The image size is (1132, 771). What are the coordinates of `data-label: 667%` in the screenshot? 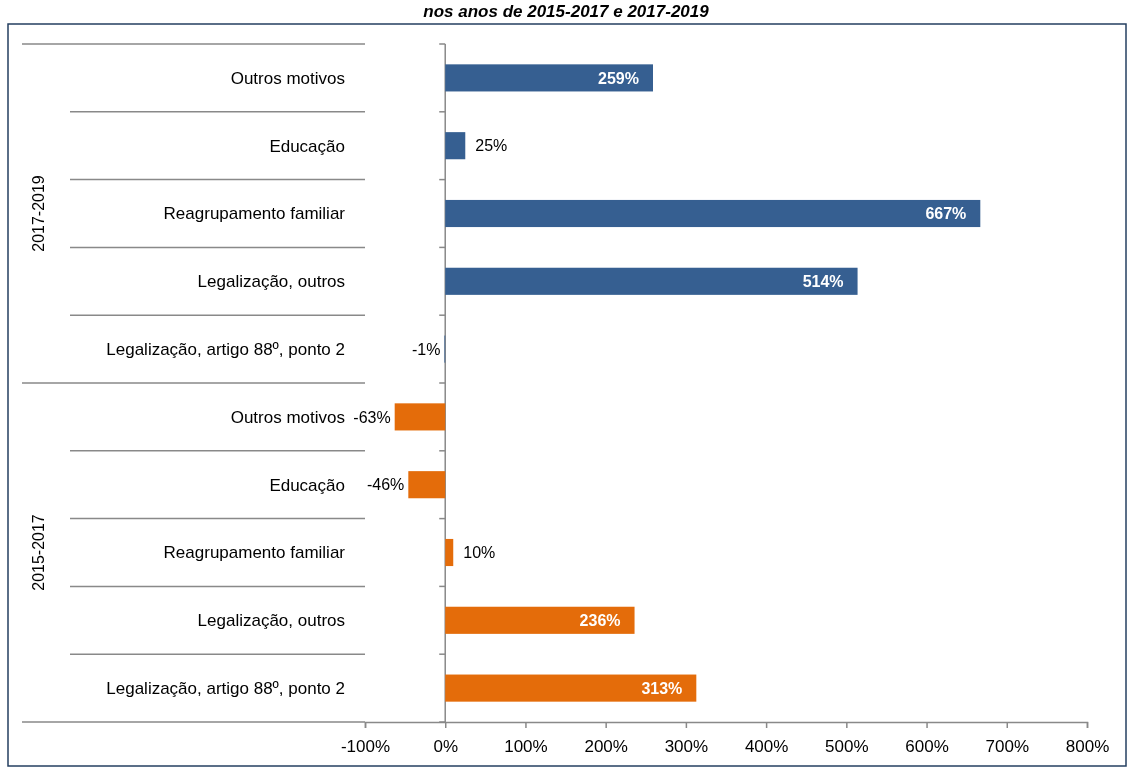 It's located at (946, 214).